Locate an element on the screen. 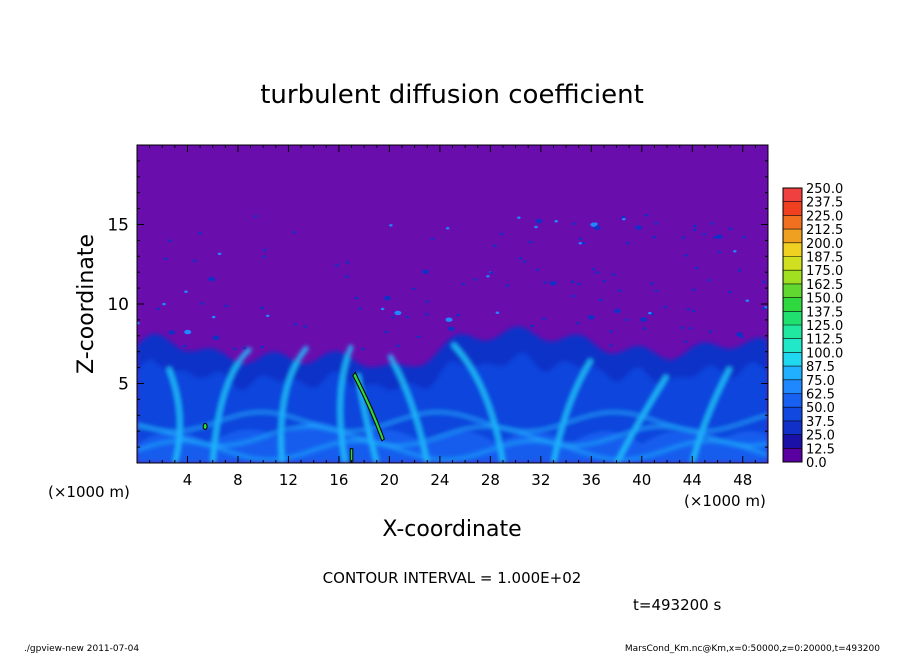 This screenshot has width=904, height=654. x-tick-label: 24 is located at coordinates (439, 480).